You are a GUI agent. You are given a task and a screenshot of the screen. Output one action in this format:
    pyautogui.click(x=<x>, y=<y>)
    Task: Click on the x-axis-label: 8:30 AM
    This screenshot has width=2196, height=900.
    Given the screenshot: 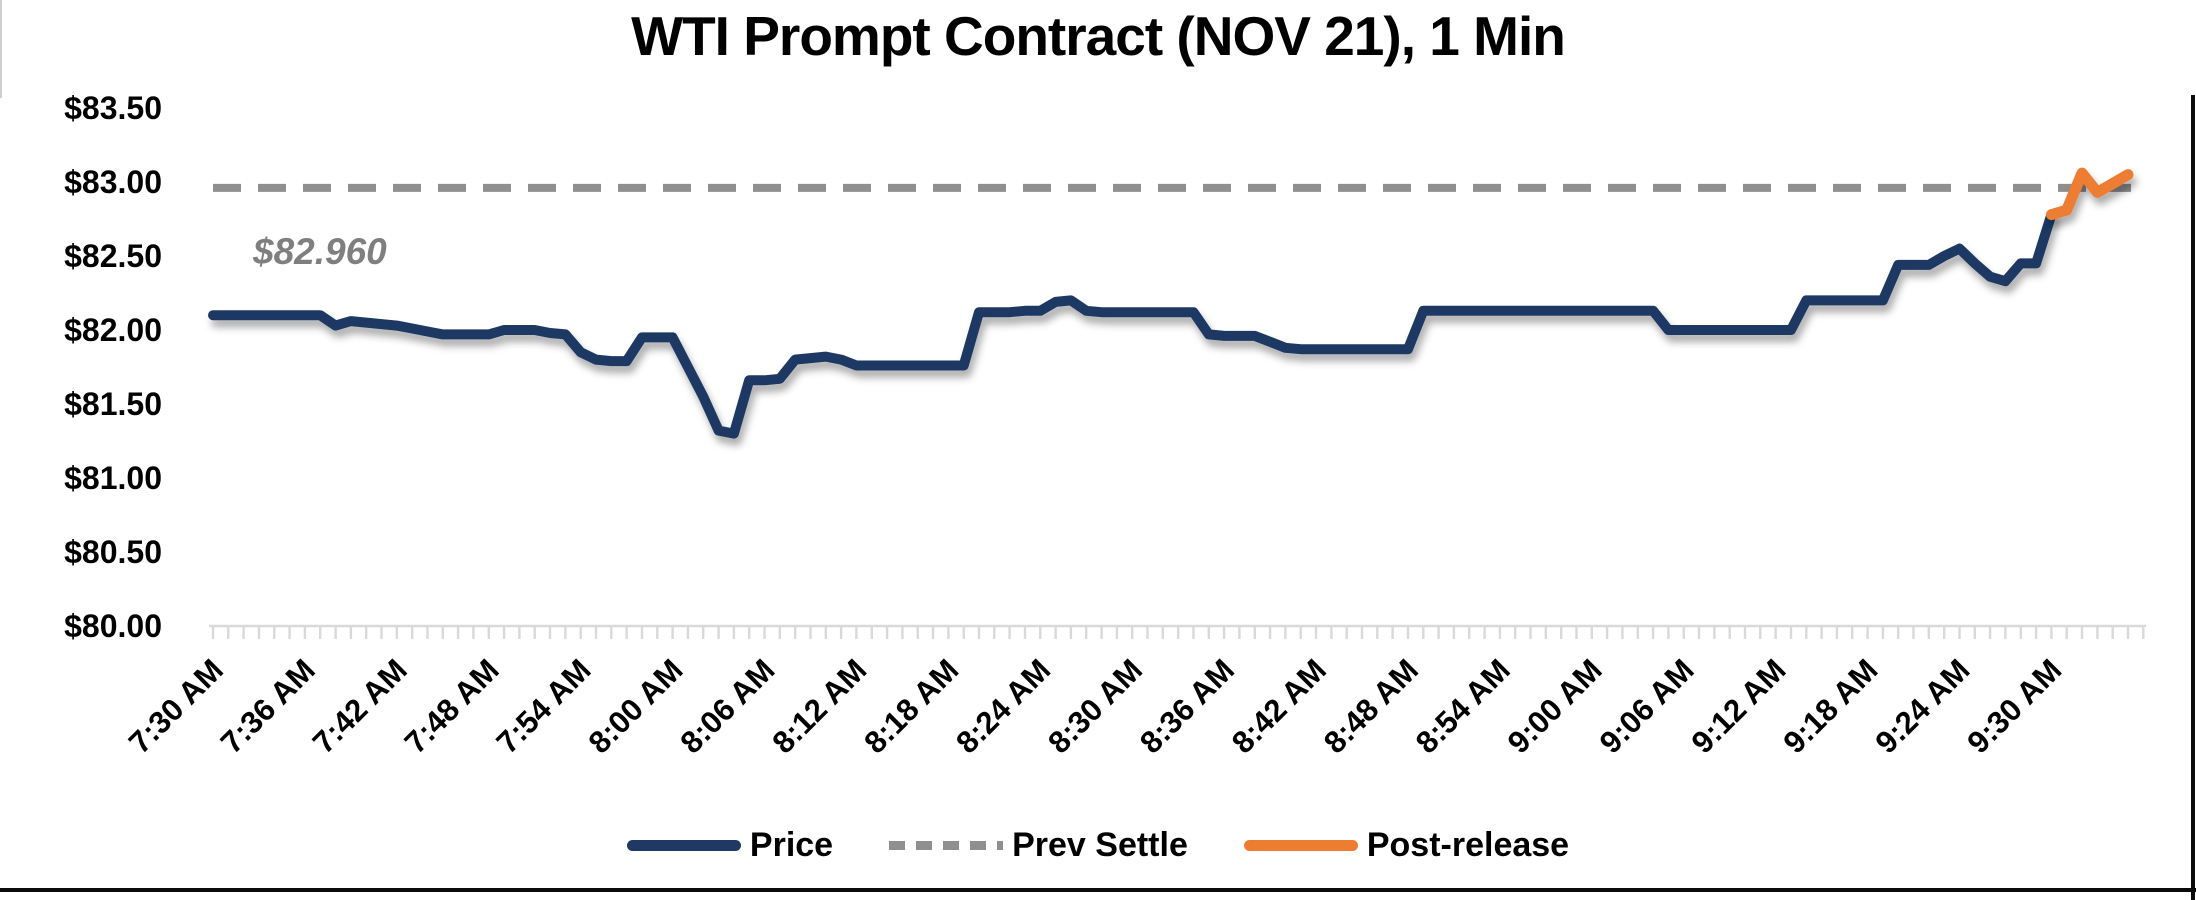 What is the action you would take?
    pyautogui.click(x=1095, y=706)
    